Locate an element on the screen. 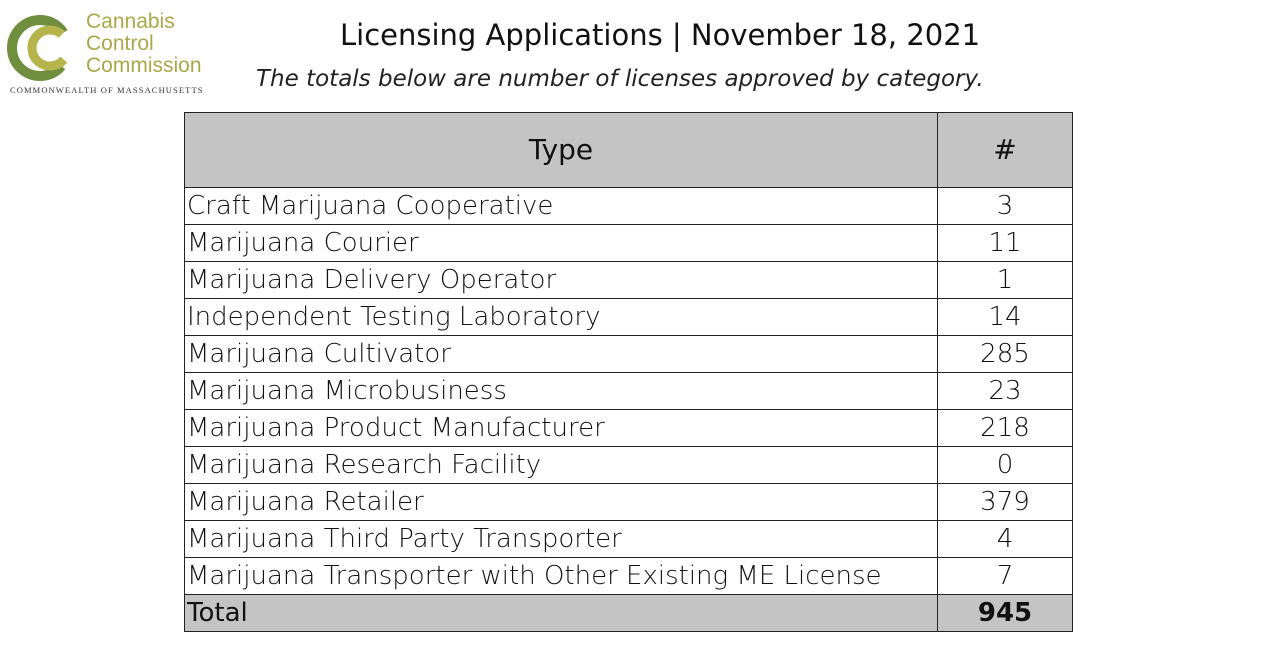  license-type: Marijuana Research Facility is located at coordinates (561, 465).